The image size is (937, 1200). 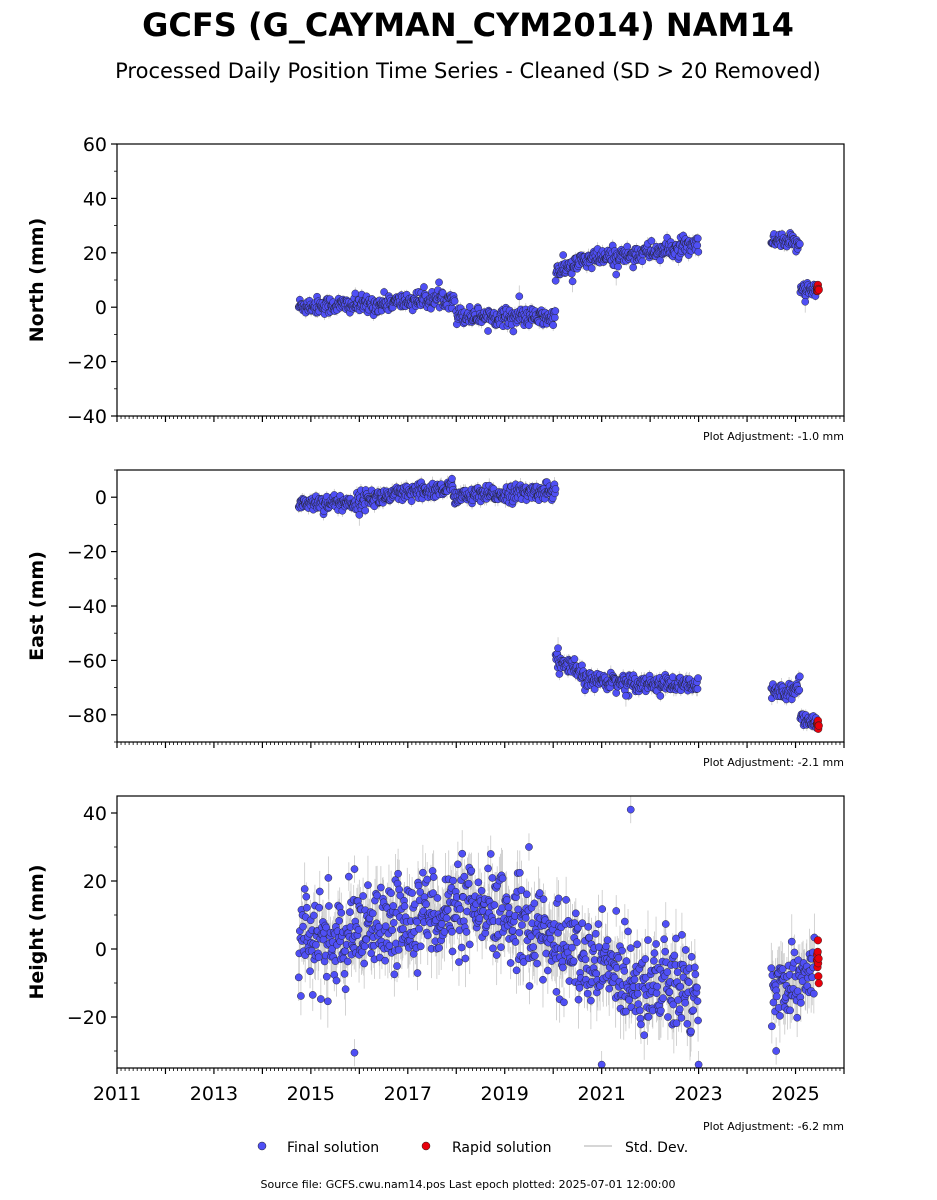 What do you see at coordinates (37, 606) in the screenshot?
I see `y-axis-label: East (mm)` at bounding box center [37, 606].